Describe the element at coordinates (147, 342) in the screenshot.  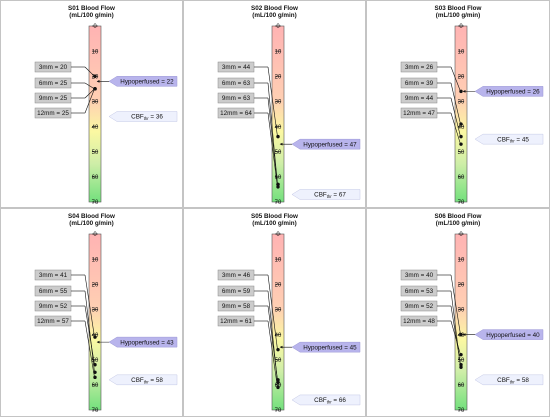
I see `hypoperfused-label: Hypoperfused = 43` at that location.